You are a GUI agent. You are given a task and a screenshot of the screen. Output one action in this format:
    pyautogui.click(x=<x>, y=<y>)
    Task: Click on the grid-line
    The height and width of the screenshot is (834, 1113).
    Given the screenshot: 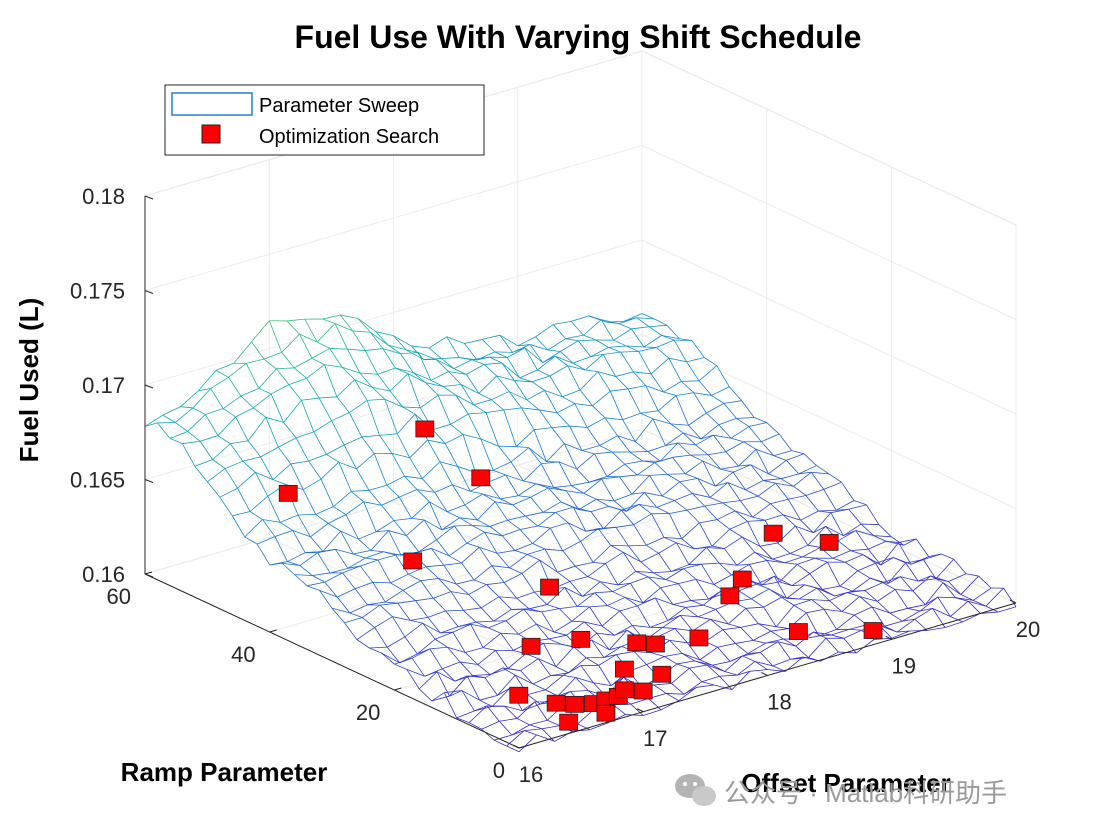 What is the action you would take?
    pyautogui.click(x=393, y=501)
    